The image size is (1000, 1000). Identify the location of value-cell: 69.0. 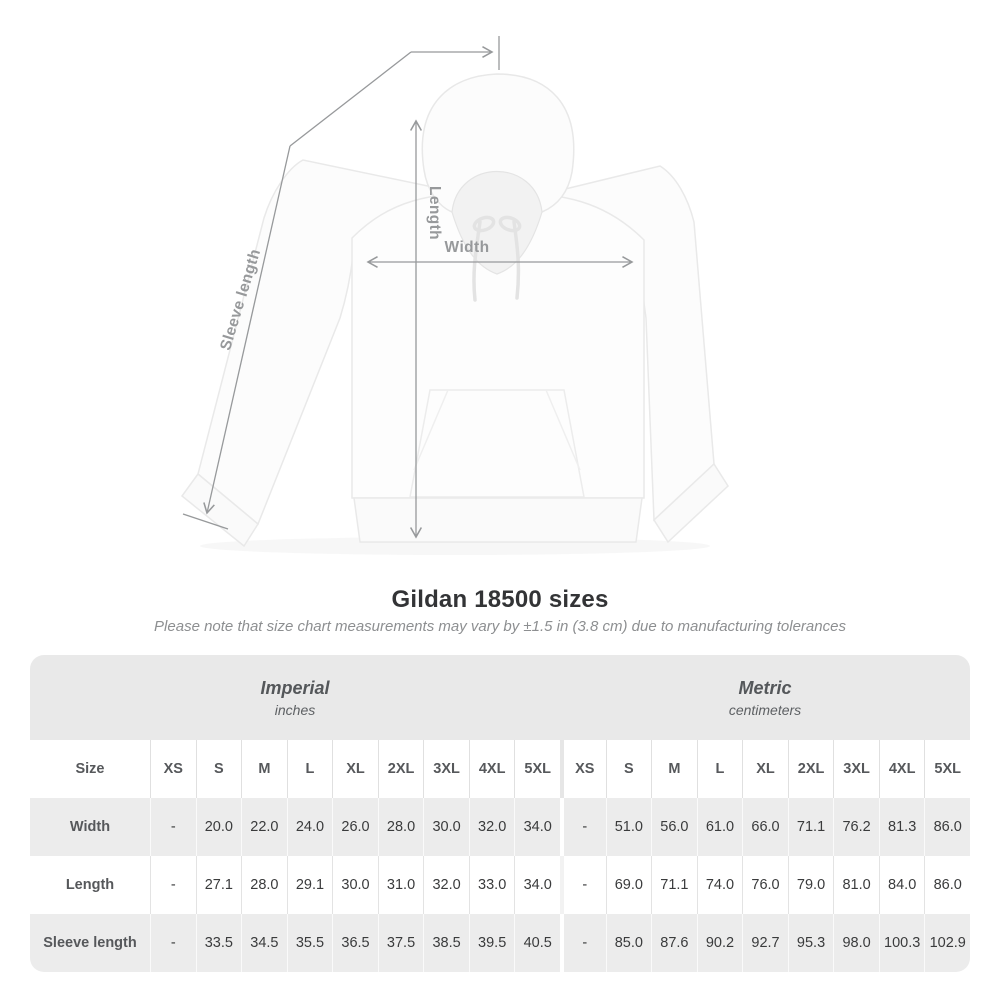
(628, 885).